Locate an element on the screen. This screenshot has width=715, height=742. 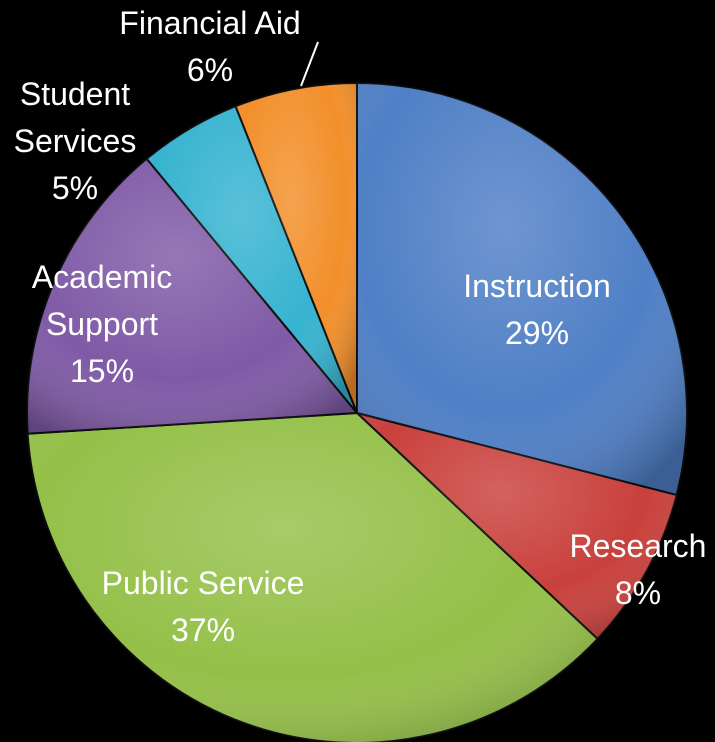
leader-line-financial-aid is located at coordinates (309, 64).